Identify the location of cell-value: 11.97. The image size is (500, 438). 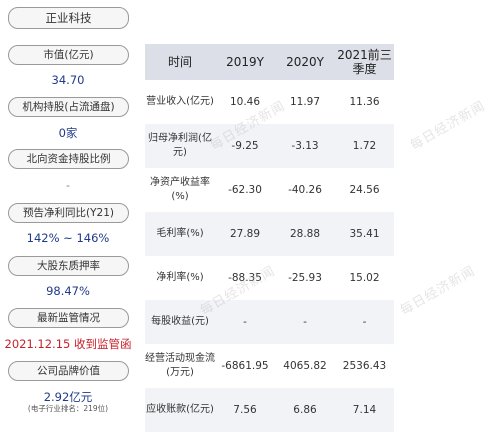
(305, 102).